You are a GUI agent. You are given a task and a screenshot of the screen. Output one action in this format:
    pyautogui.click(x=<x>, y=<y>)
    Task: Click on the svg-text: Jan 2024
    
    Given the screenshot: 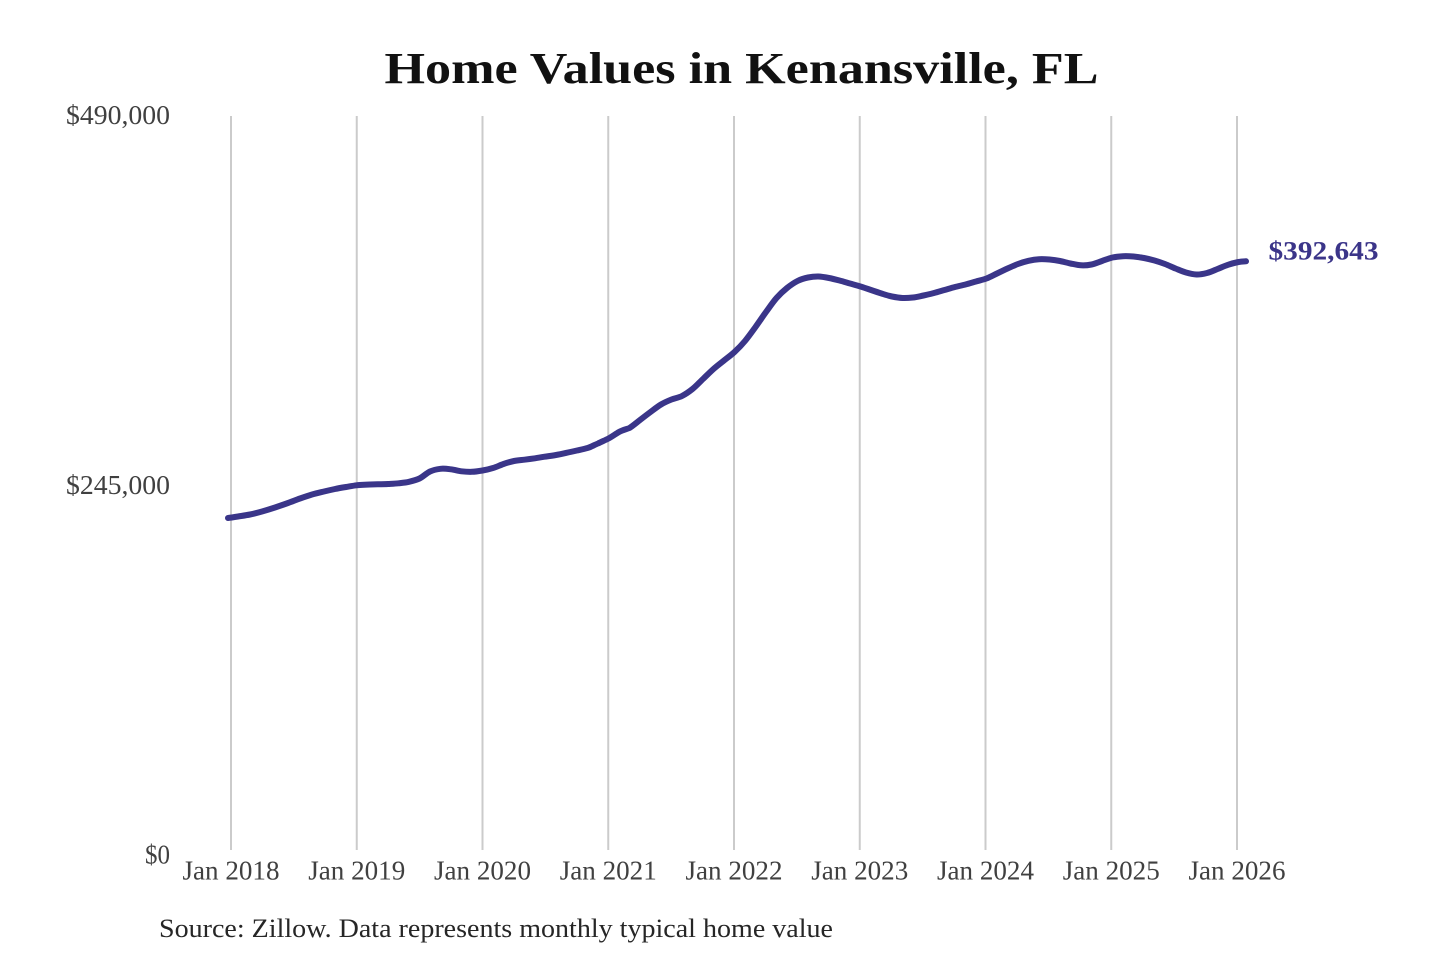 What is the action you would take?
    pyautogui.click(x=985, y=871)
    